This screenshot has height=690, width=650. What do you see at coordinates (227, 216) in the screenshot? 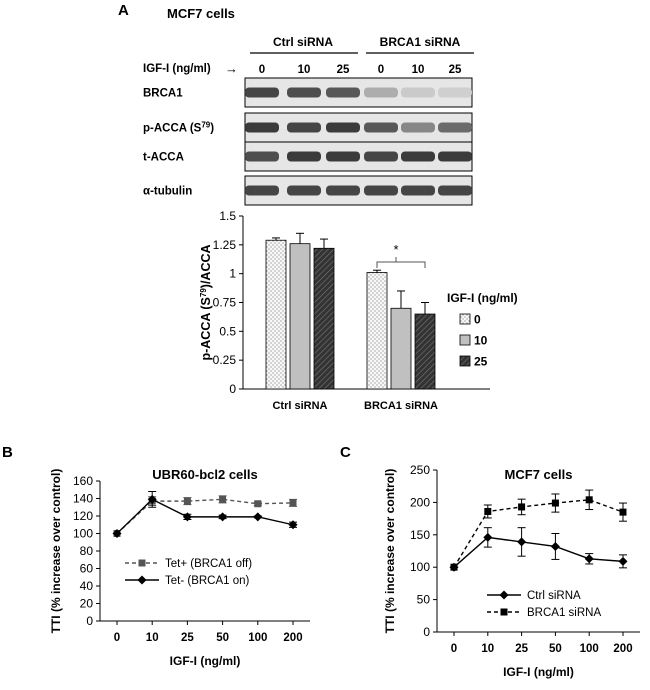
I see `bar-y-tick-label: 1.5` at bounding box center [227, 216].